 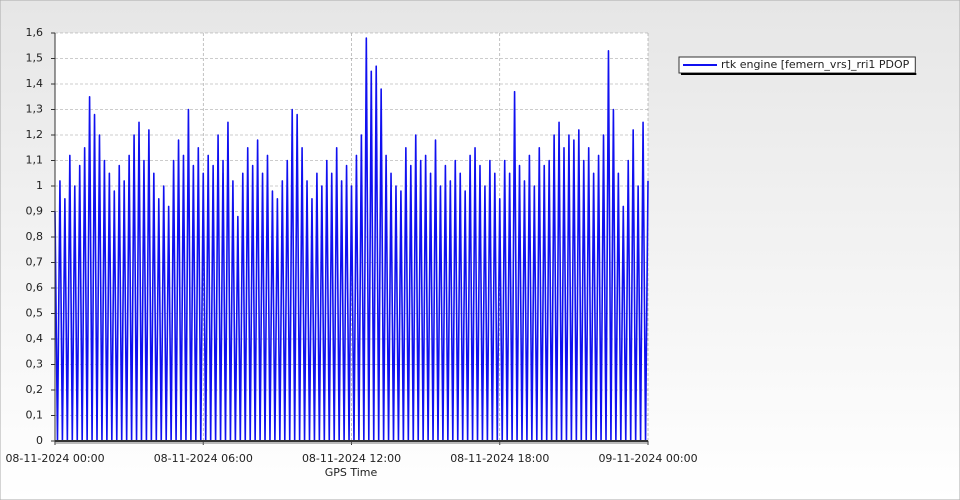 What do you see at coordinates (35, 83) in the screenshot?
I see `y-tick-label: 1,4` at bounding box center [35, 83].